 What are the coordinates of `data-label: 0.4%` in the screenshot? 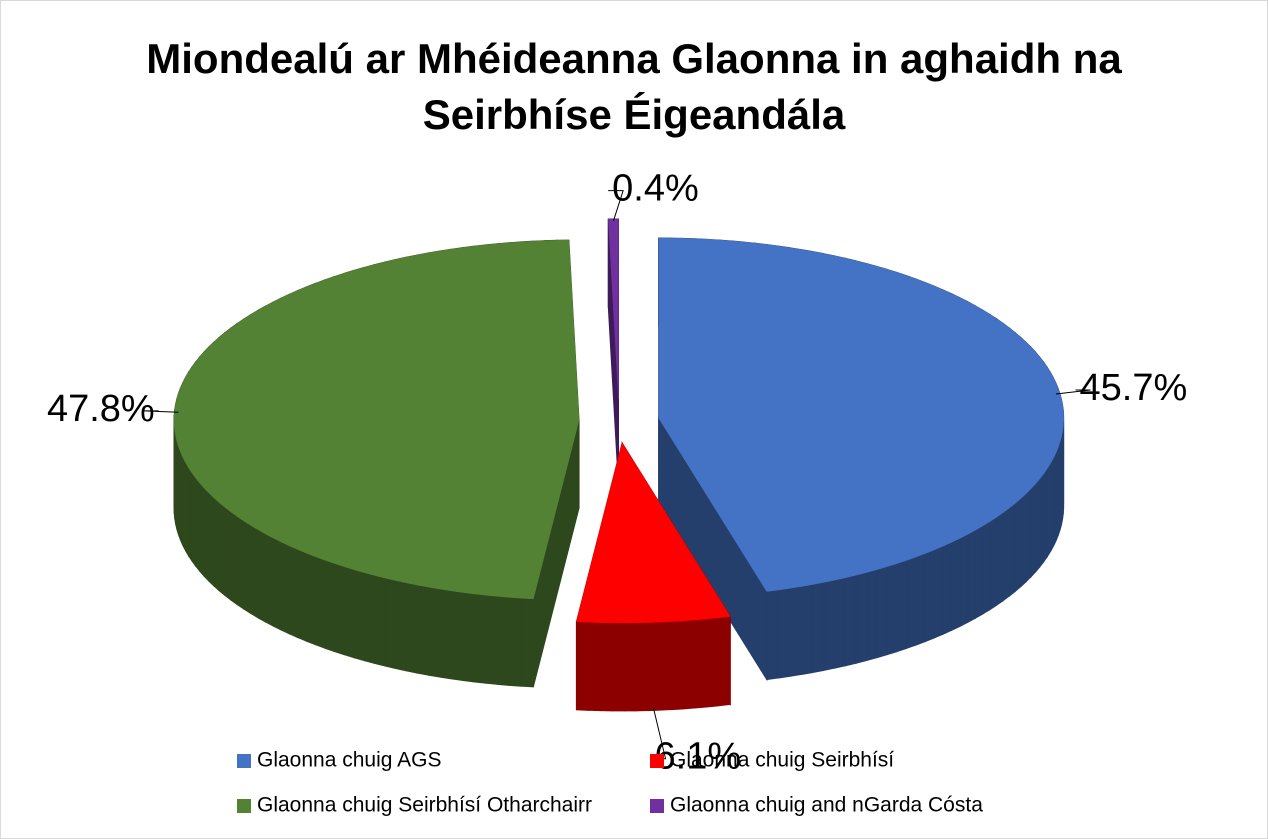 It's located at (655, 189).